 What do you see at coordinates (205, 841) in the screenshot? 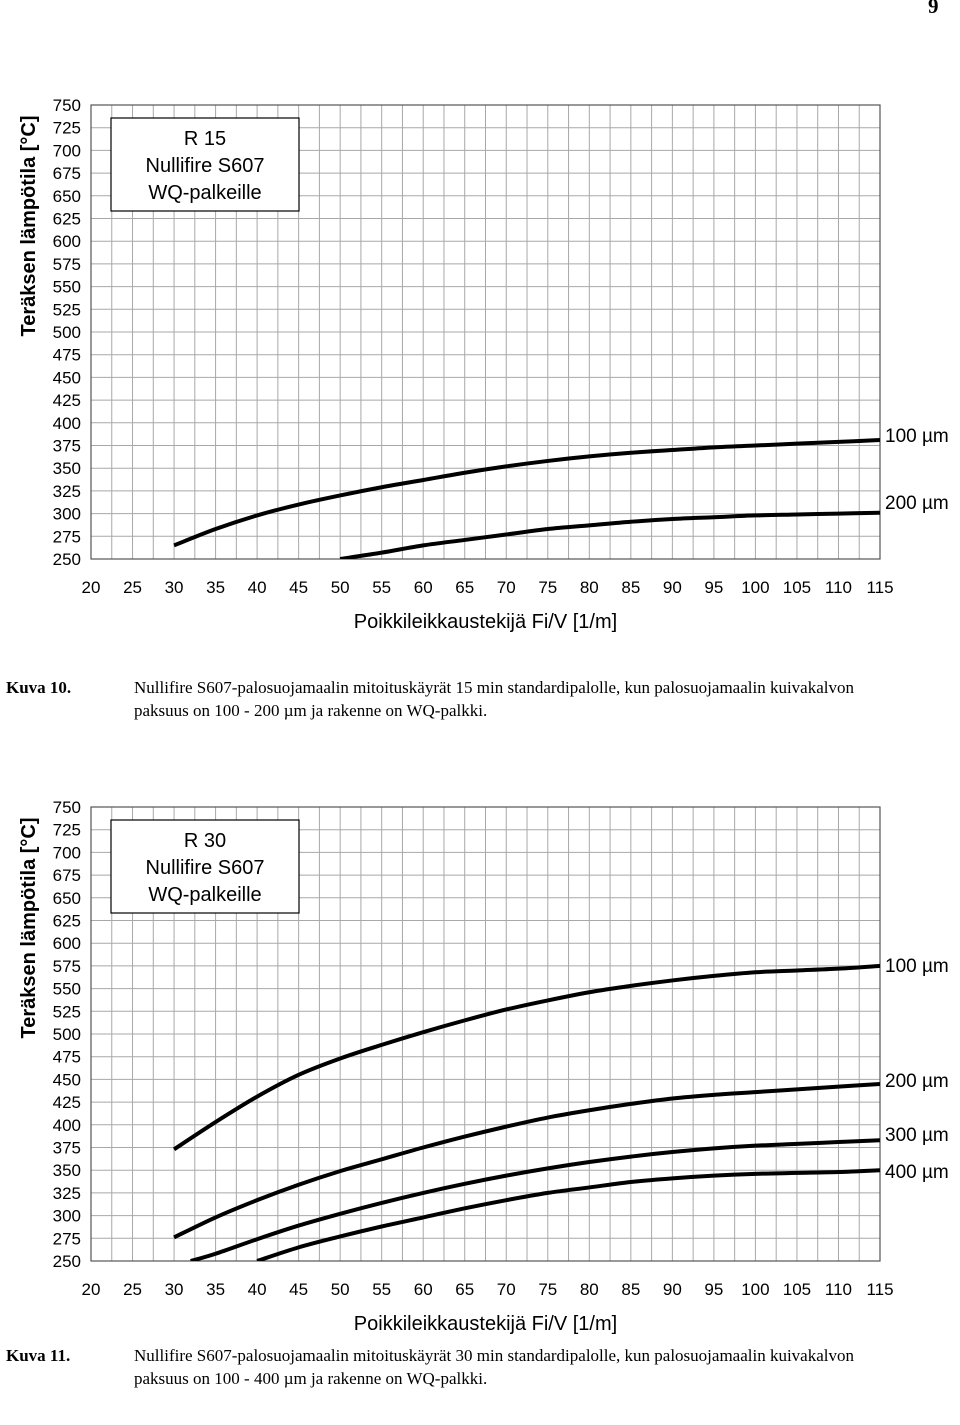
I see `chart-title-line: R 30` at bounding box center [205, 841].